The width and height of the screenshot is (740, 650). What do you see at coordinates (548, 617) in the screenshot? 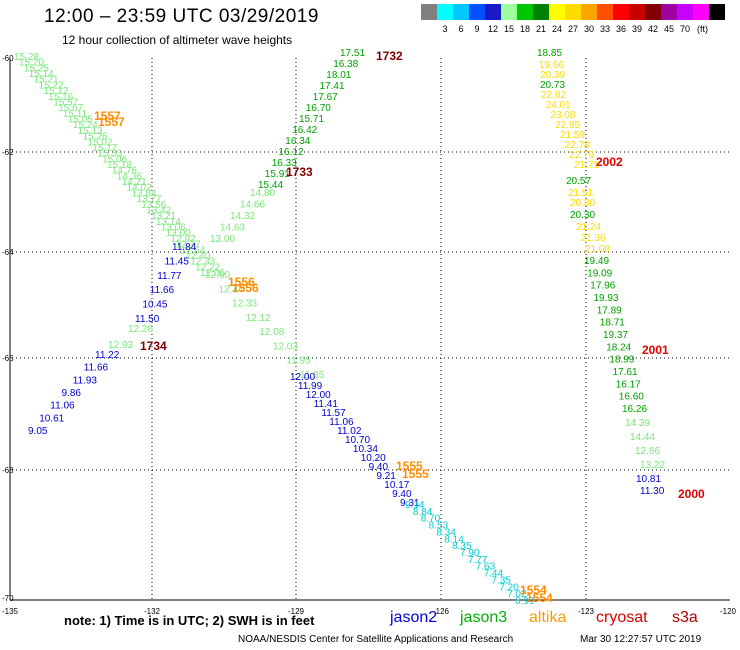
I see `satellite-altika: altika` at bounding box center [548, 617].